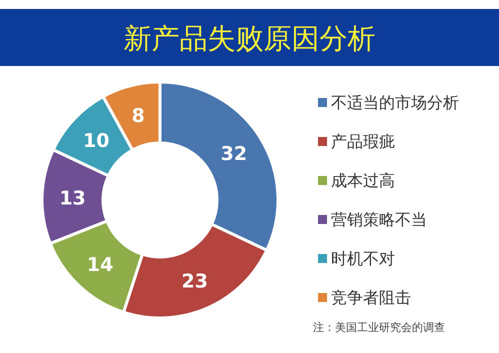  Describe the element at coordinates (234, 154) in the screenshot. I see `data-label: 32` at that location.